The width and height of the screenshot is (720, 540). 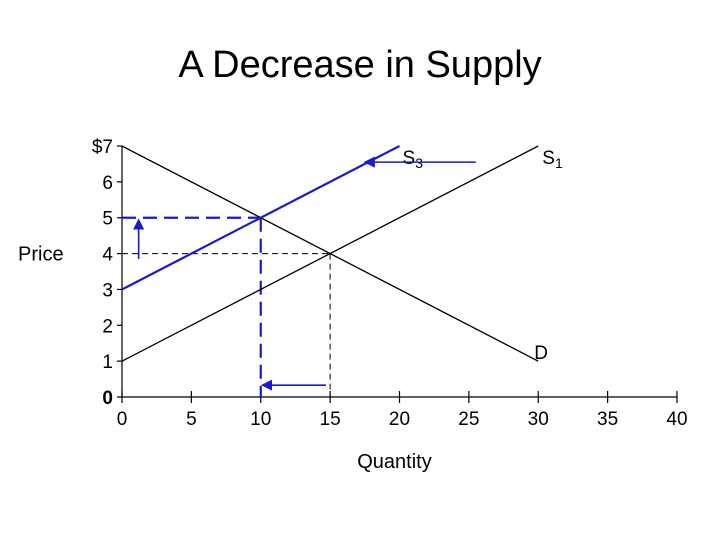 What do you see at coordinates (260, 419) in the screenshot?
I see `x-tick-label: 10` at bounding box center [260, 419].